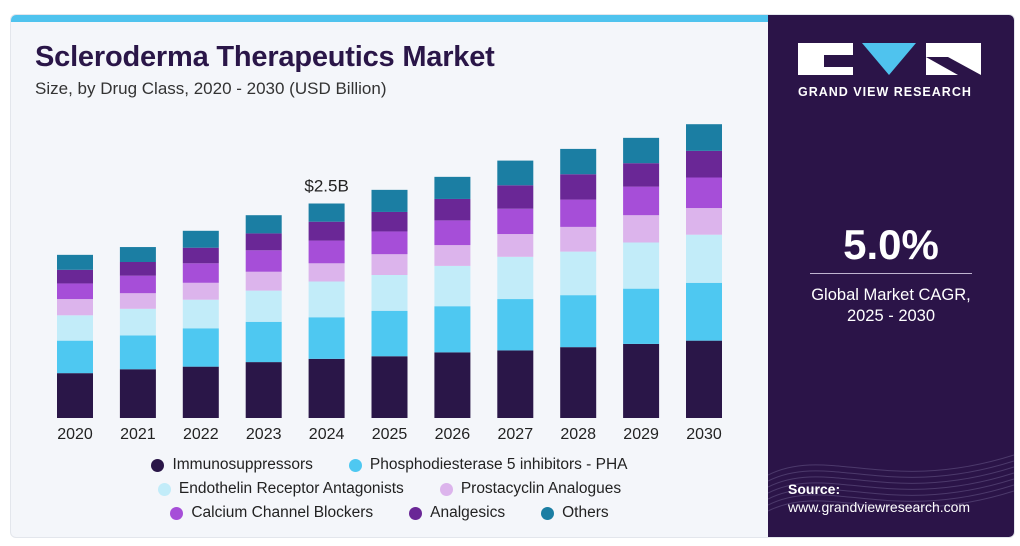 The width and height of the screenshot is (1020, 546). Describe the element at coordinates (232, 465) in the screenshot. I see `legend-item-immunosuppressors: Immunosuppressors` at that location.